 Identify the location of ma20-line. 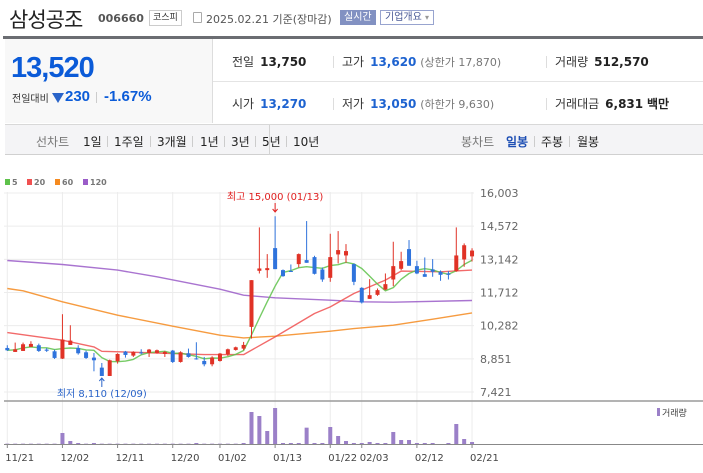
(240, 312).